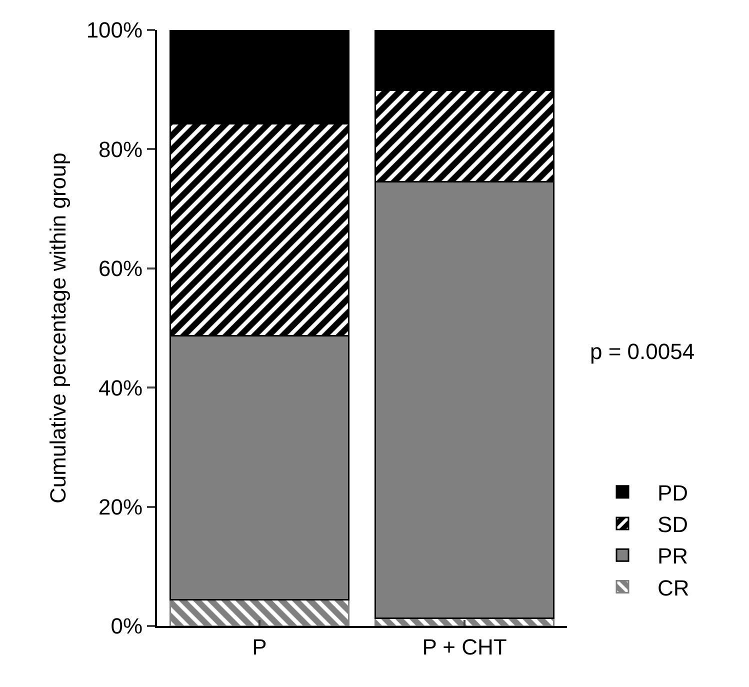 The image size is (749, 687). I want to click on y-tick-label: 80%, so click(120, 149).